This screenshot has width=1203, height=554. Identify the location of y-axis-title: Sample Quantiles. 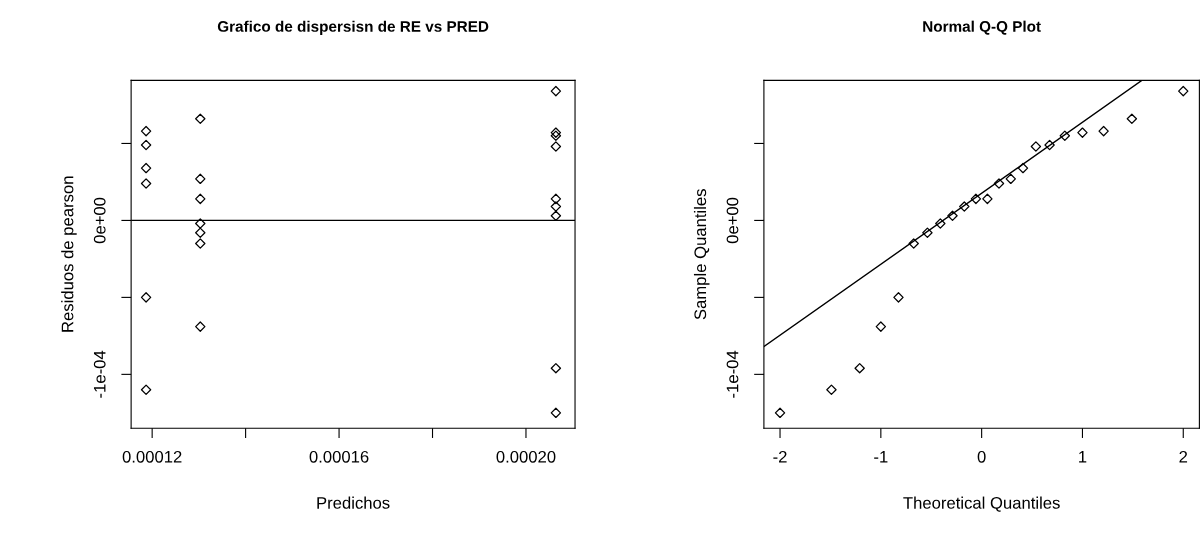
(701, 254).